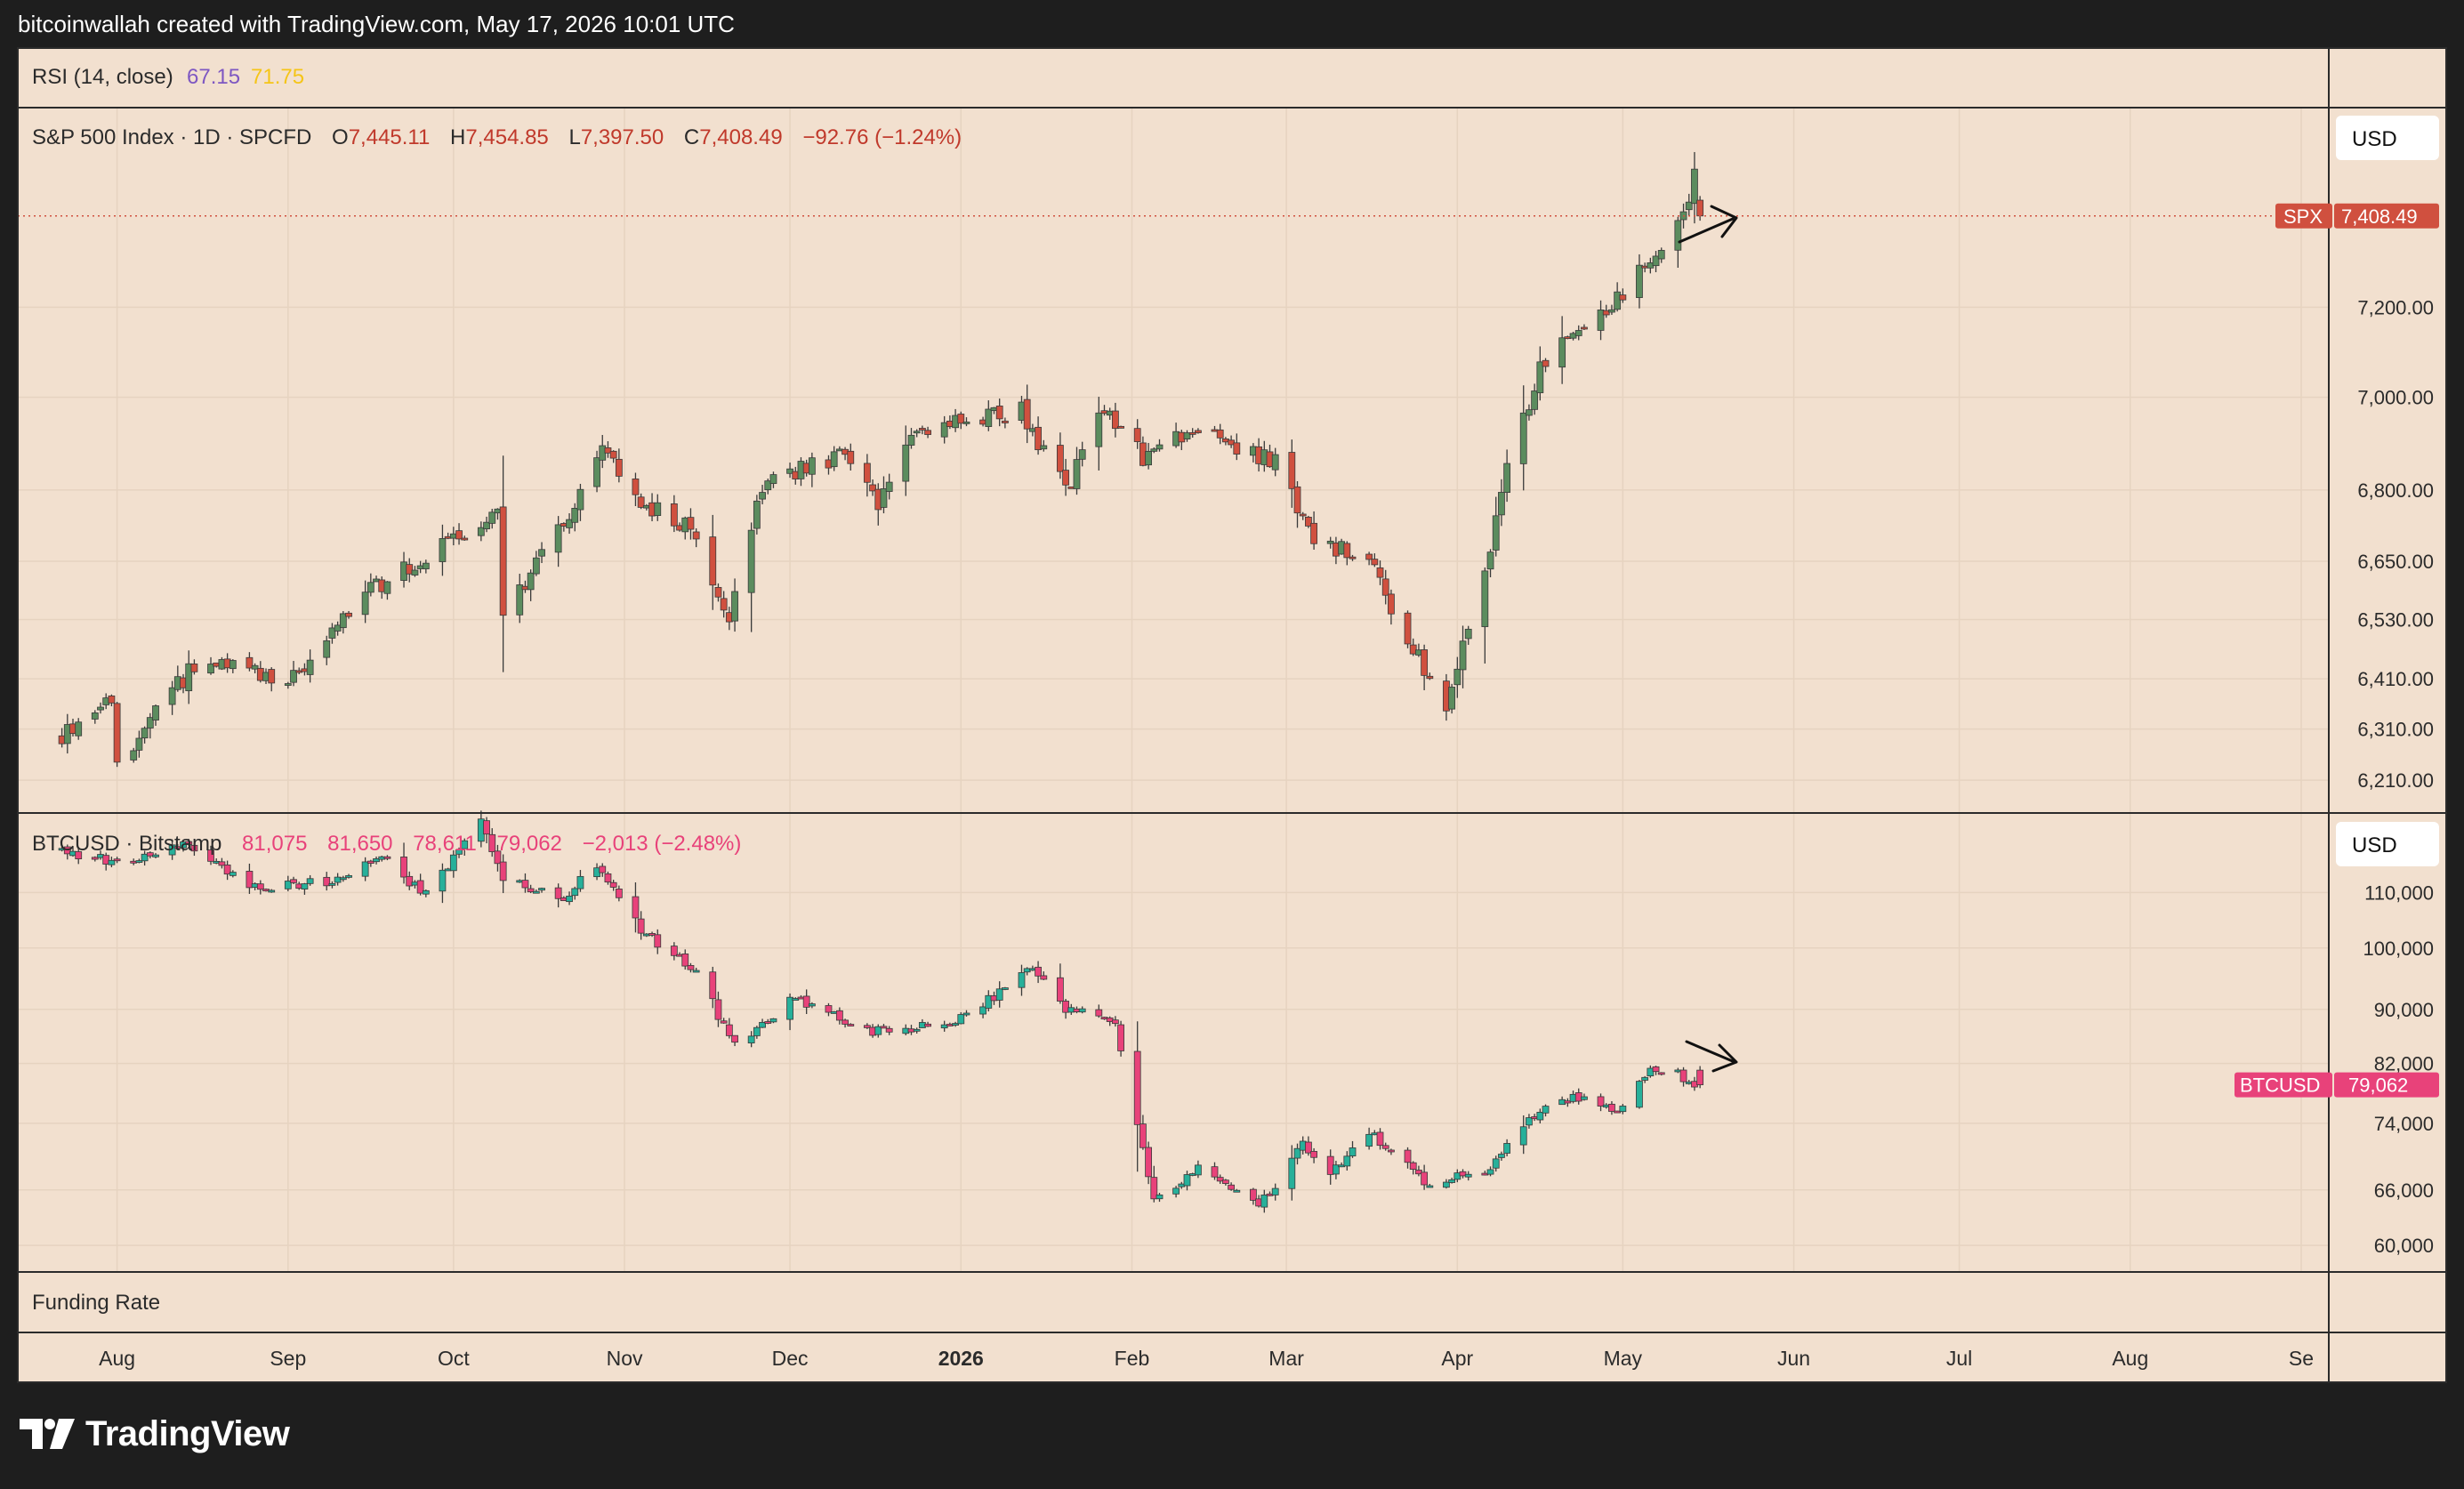 This screenshot has width=2464, height=1489. Describe the element at coordinates (530, 844) in the screenshot. I see `btc-c-value: 79,062` at that location.